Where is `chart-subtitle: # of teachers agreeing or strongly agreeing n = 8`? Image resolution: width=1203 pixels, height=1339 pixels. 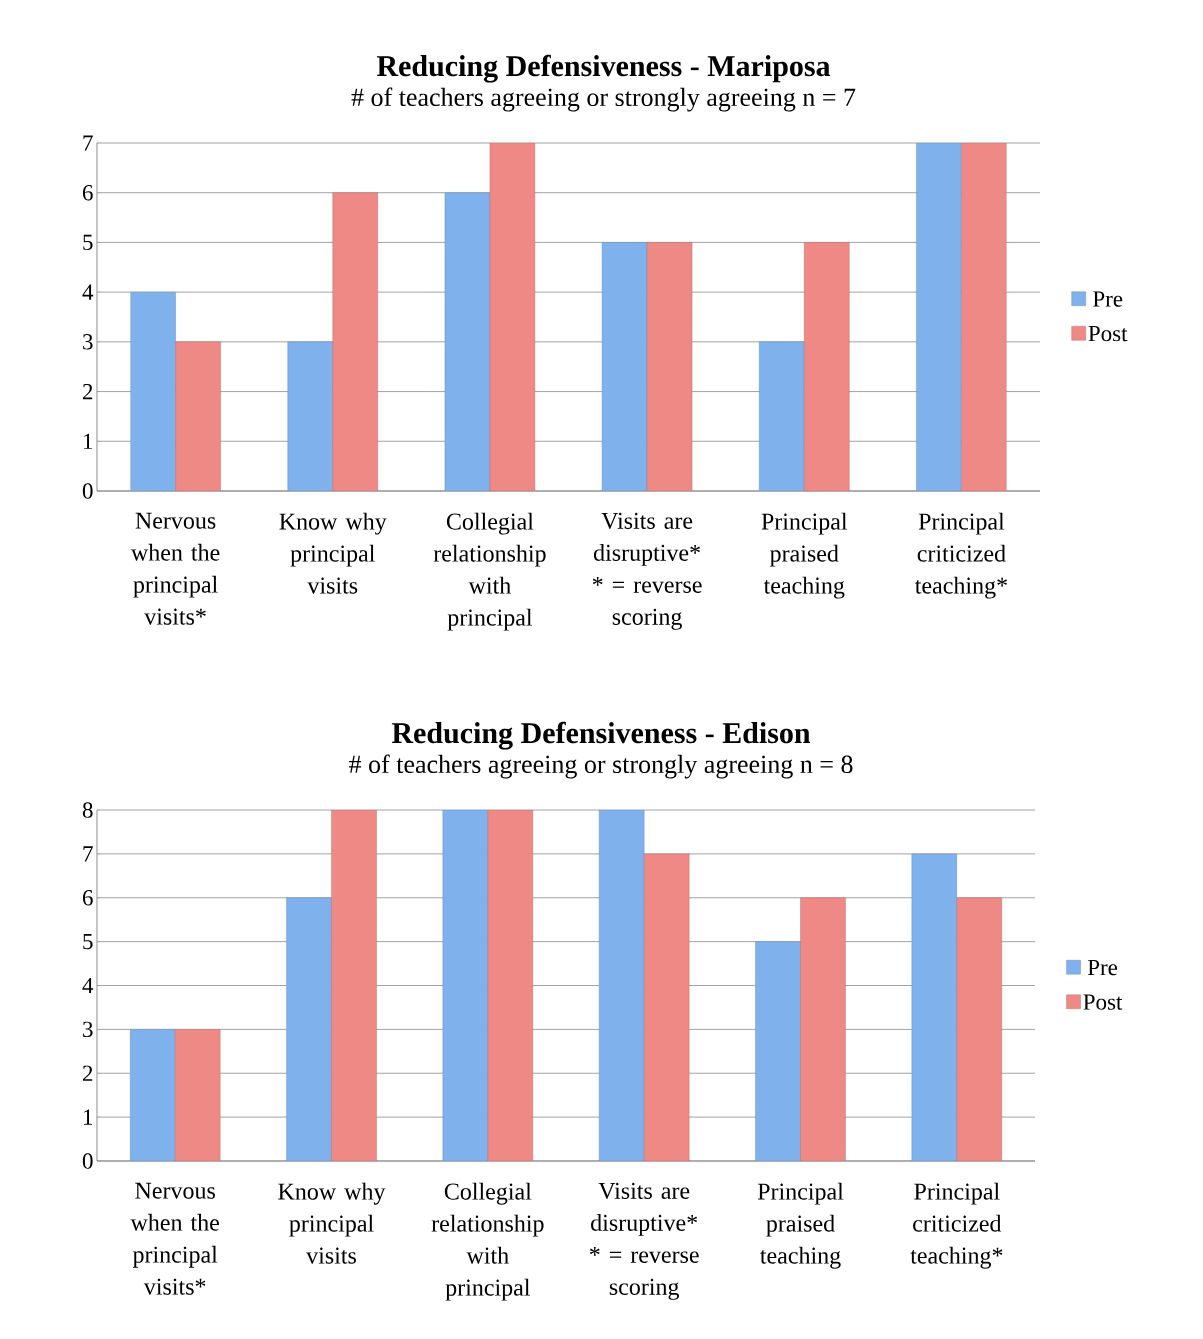
chart-subtitle: # of teachers agreeing or strongly agreeing n = 8 is located at coordinates (601, 766).